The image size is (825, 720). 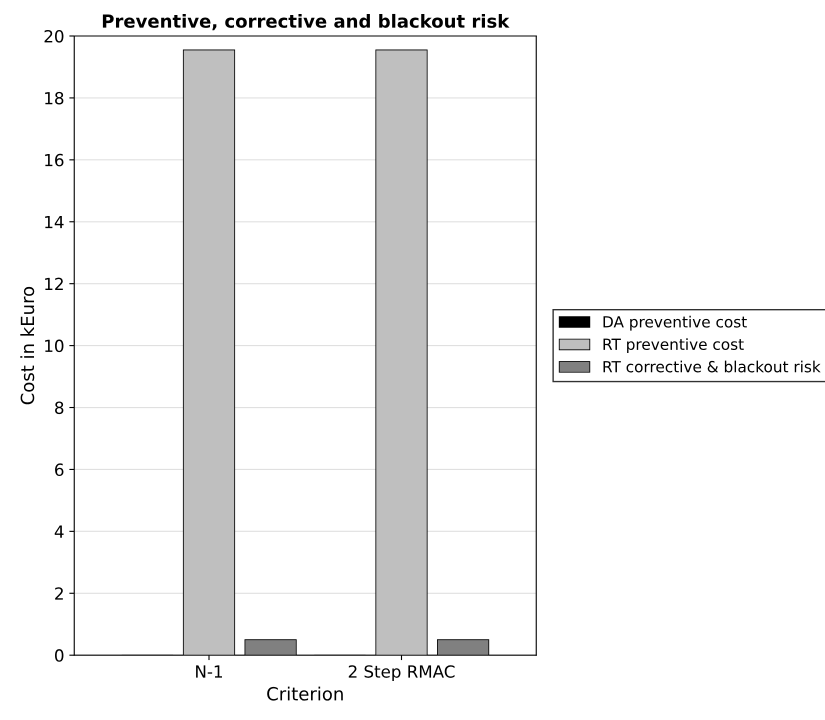 What do you see at coordinates (54, 160) in the screenshot?
I see `y-tick-label: 16` at bounding box center [54, 160].